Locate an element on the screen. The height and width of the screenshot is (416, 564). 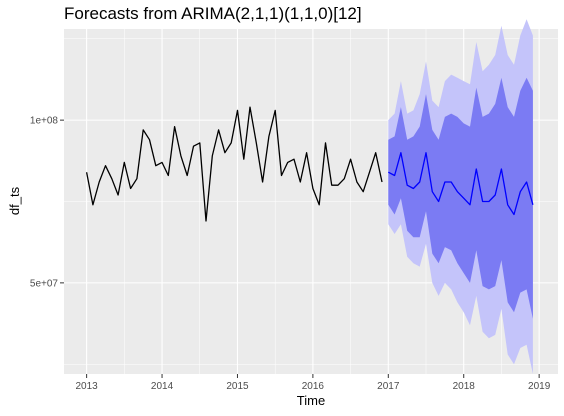
x-axis-title: Time is located at coordinates (311, 400).